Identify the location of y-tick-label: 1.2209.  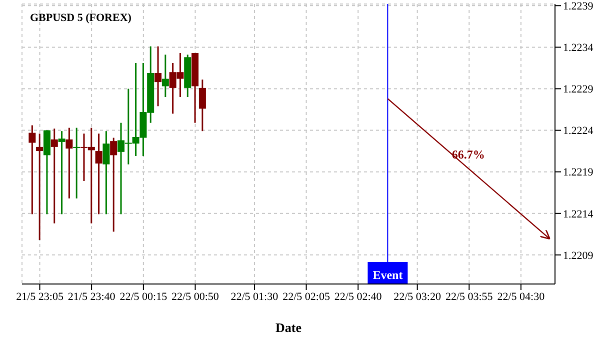
(578, 256).